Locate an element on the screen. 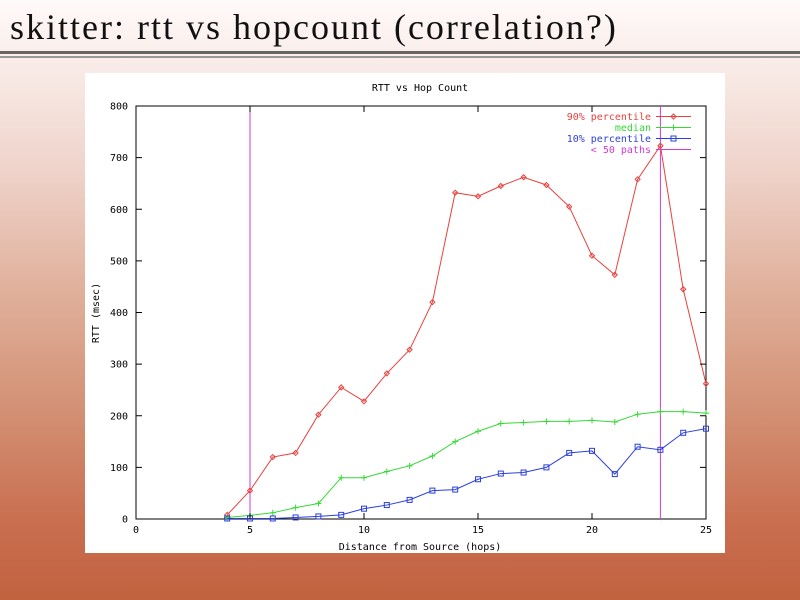  y-axis-label: RTT (msec) is located at coordinates (96, 313).